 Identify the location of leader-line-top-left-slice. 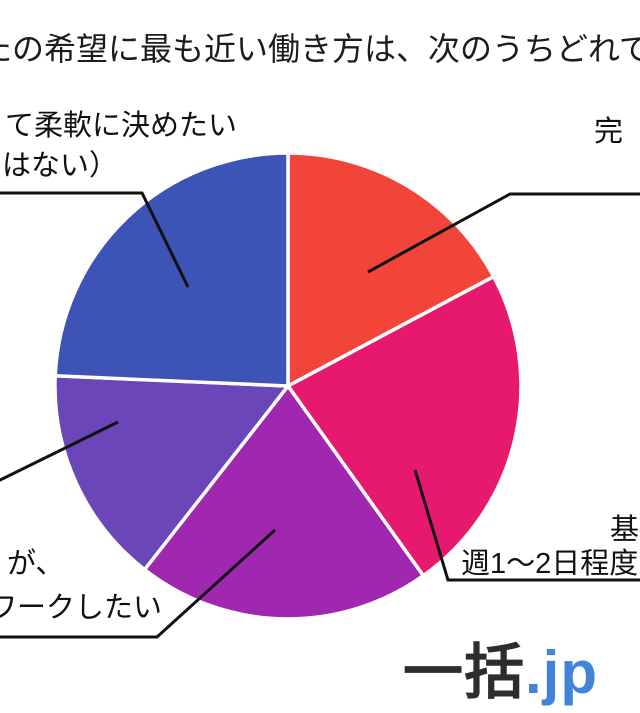
(95, 239).